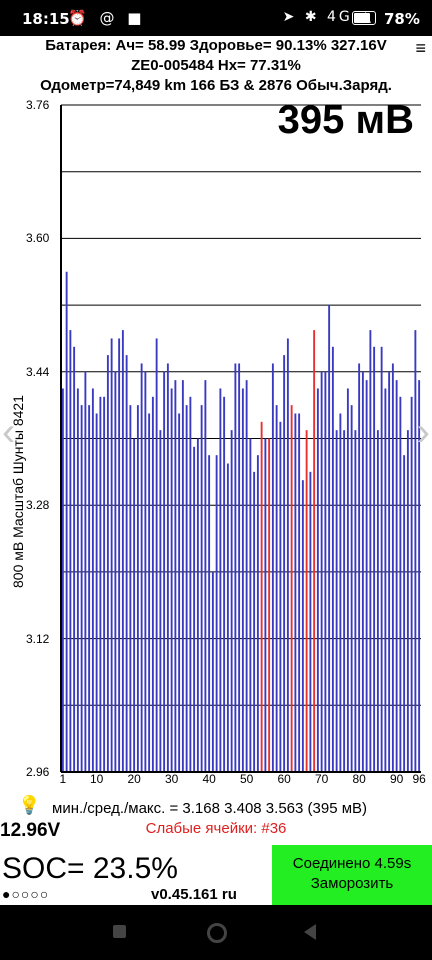 This screenshot has width=432, height=960. What do you see at coordinates (90, 868) in the screenshot?
I see `soc-value: SOC= 23.5%` at bounding box center [90, 868].